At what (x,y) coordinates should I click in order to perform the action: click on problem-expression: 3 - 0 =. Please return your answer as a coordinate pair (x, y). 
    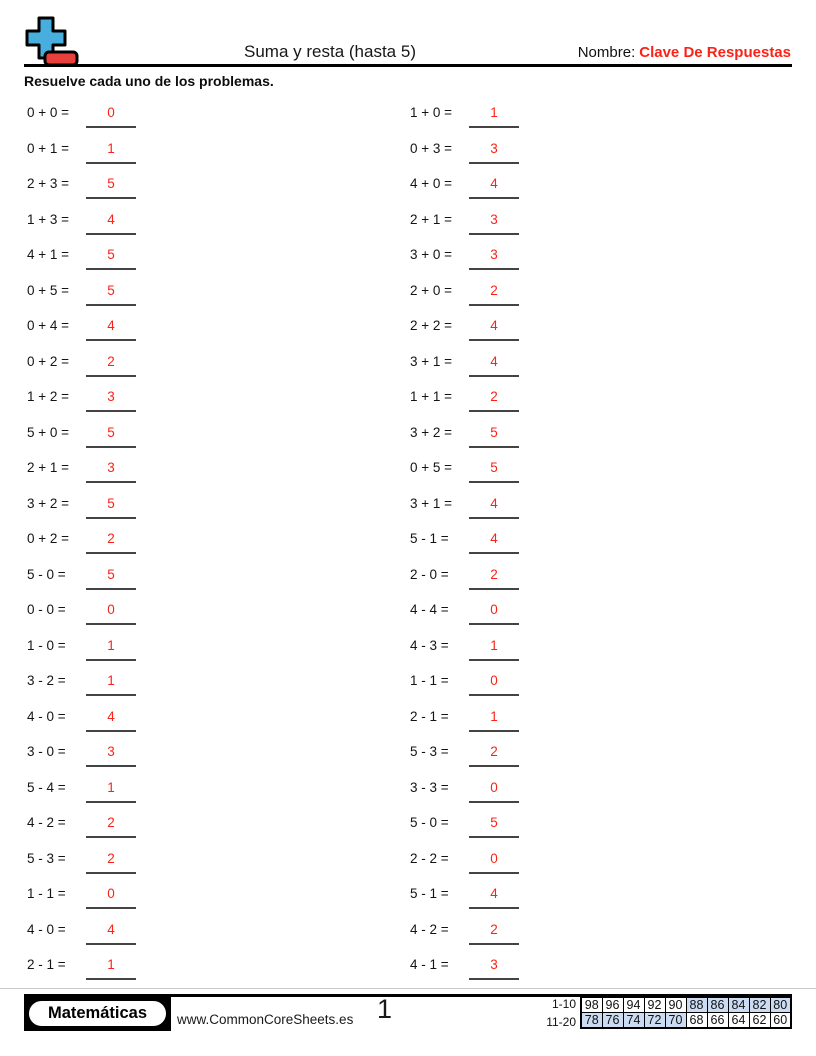
    Looking at the image, I should click on (46, 751).